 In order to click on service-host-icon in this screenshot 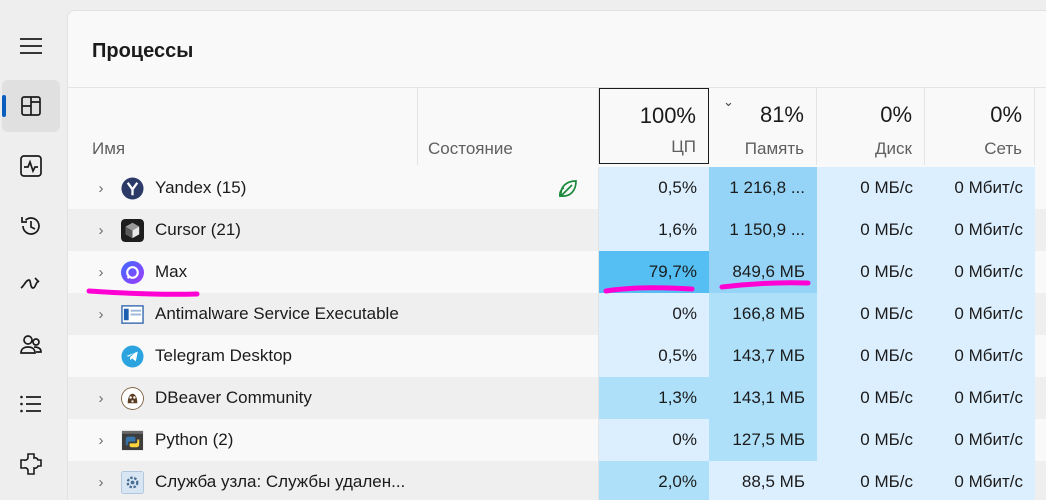, I will do `click(132, 482)`.